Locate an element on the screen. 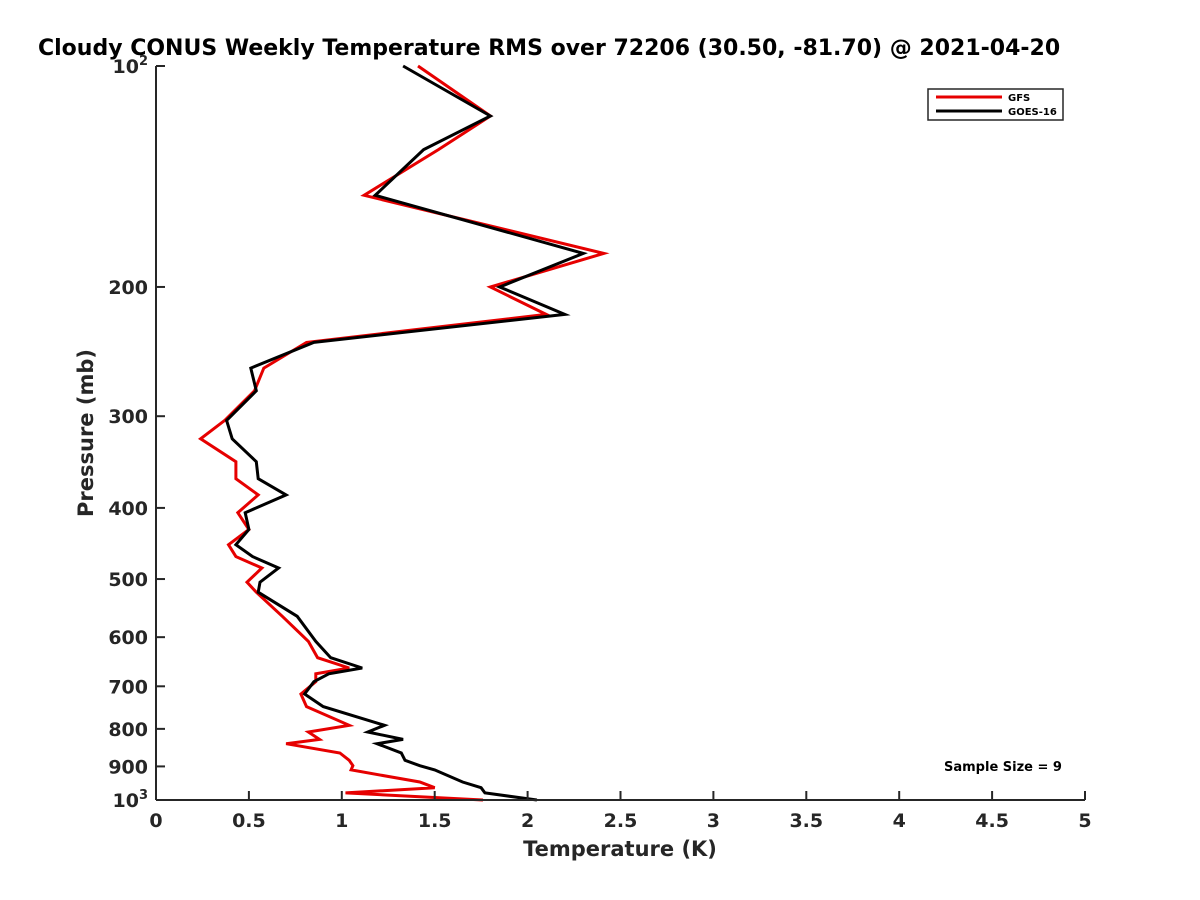  y-tick-label: 500 is located at coordinates (128, 580).